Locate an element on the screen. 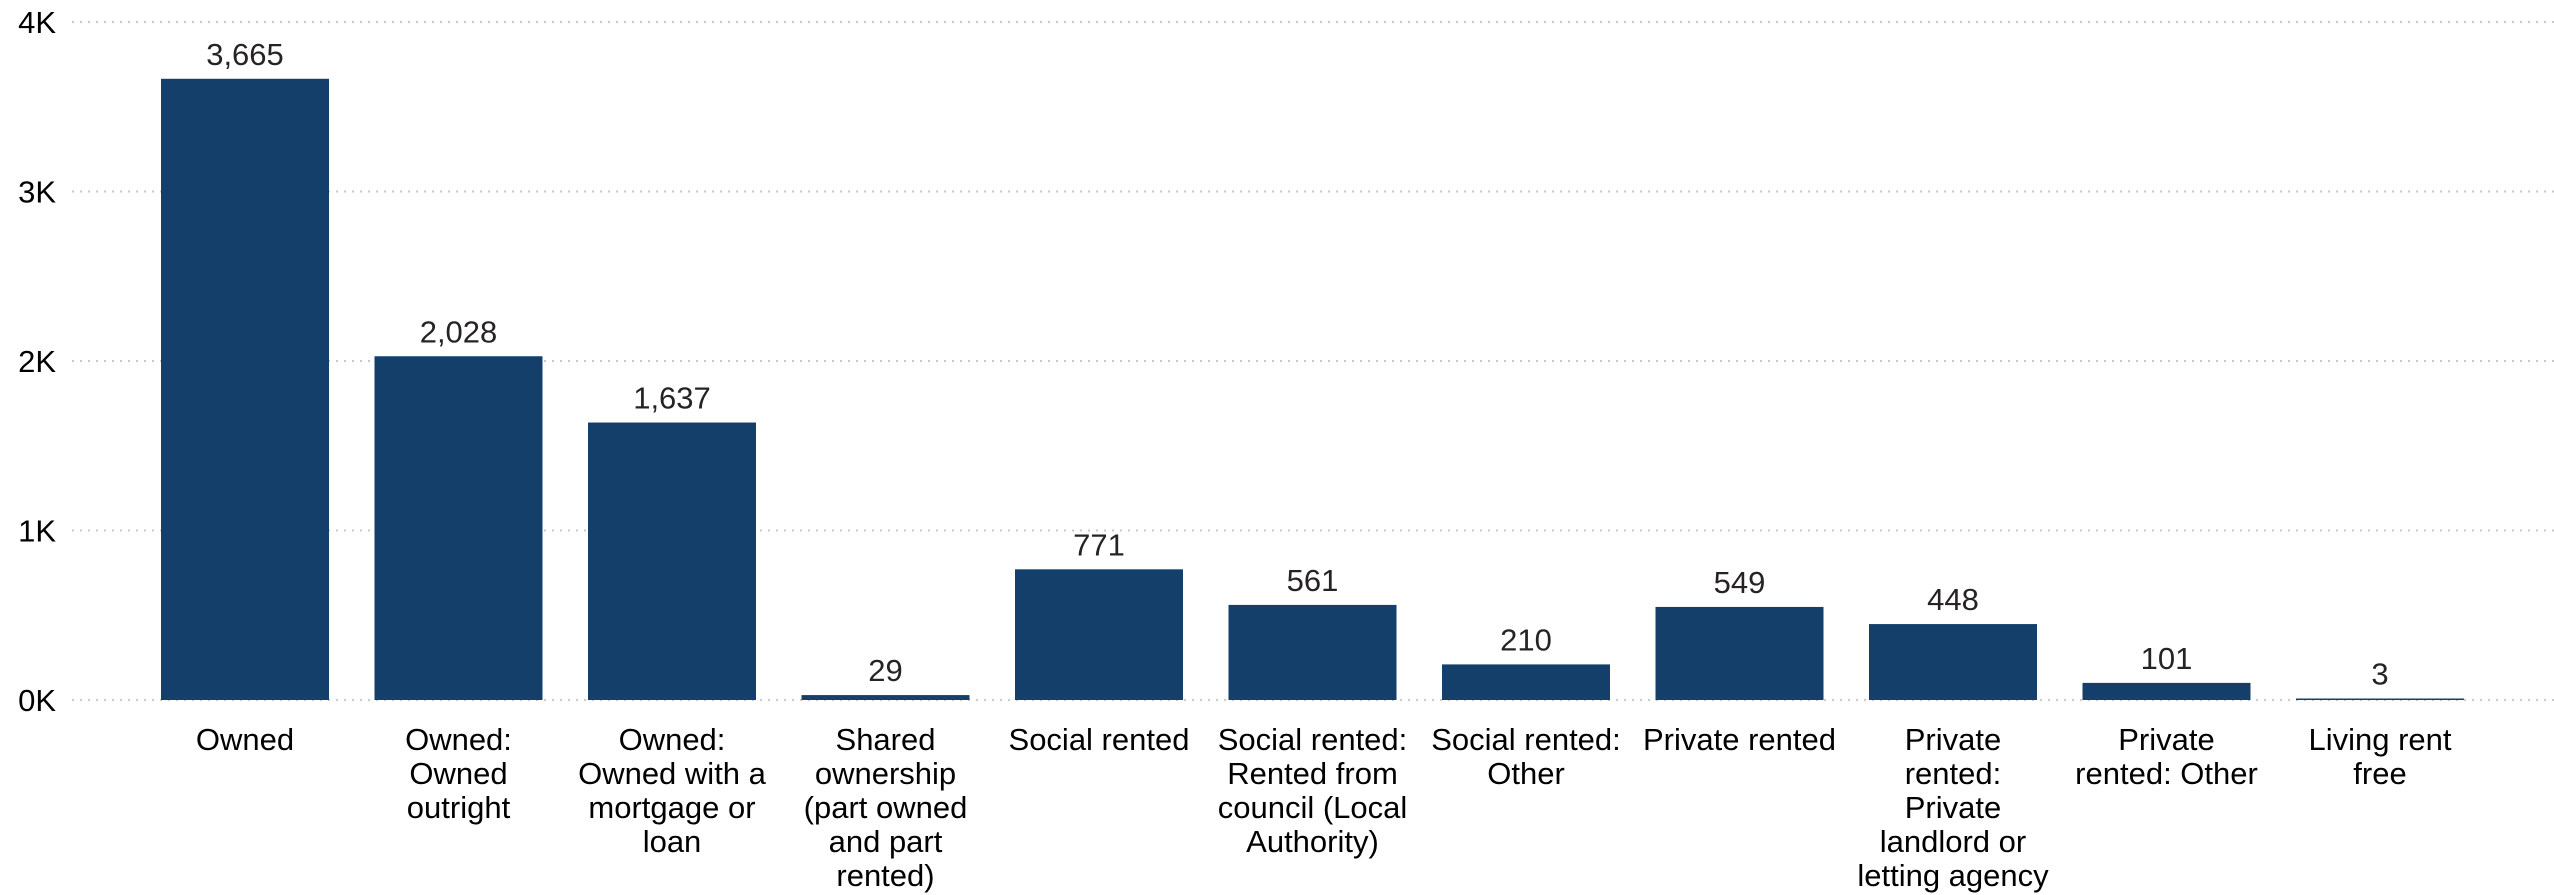  y-tick-label: 1K is located at coordinates (37, 531).